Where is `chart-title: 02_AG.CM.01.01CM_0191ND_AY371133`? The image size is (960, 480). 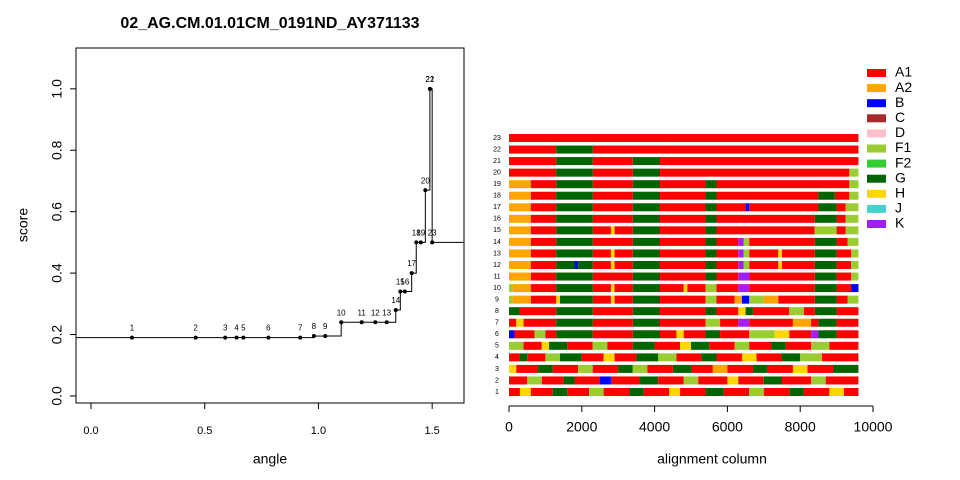
chart-title: 02_AG.CM.01.01CM_0191ND_AY371133 is located at coordinates (269, 23).